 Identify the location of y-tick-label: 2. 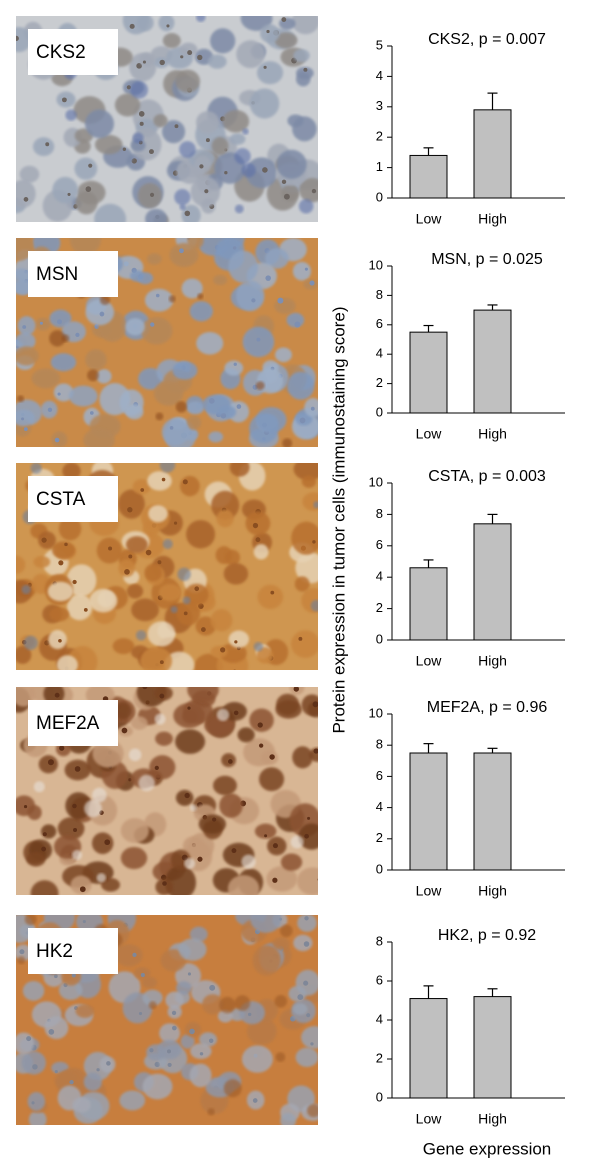
(379, 837).